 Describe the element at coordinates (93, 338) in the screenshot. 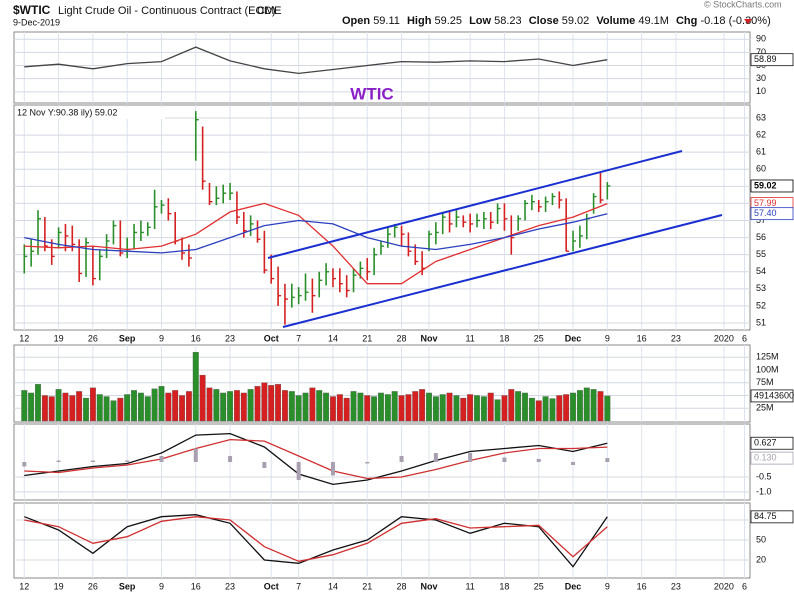

I see `x-tick-label: 26` at that location.